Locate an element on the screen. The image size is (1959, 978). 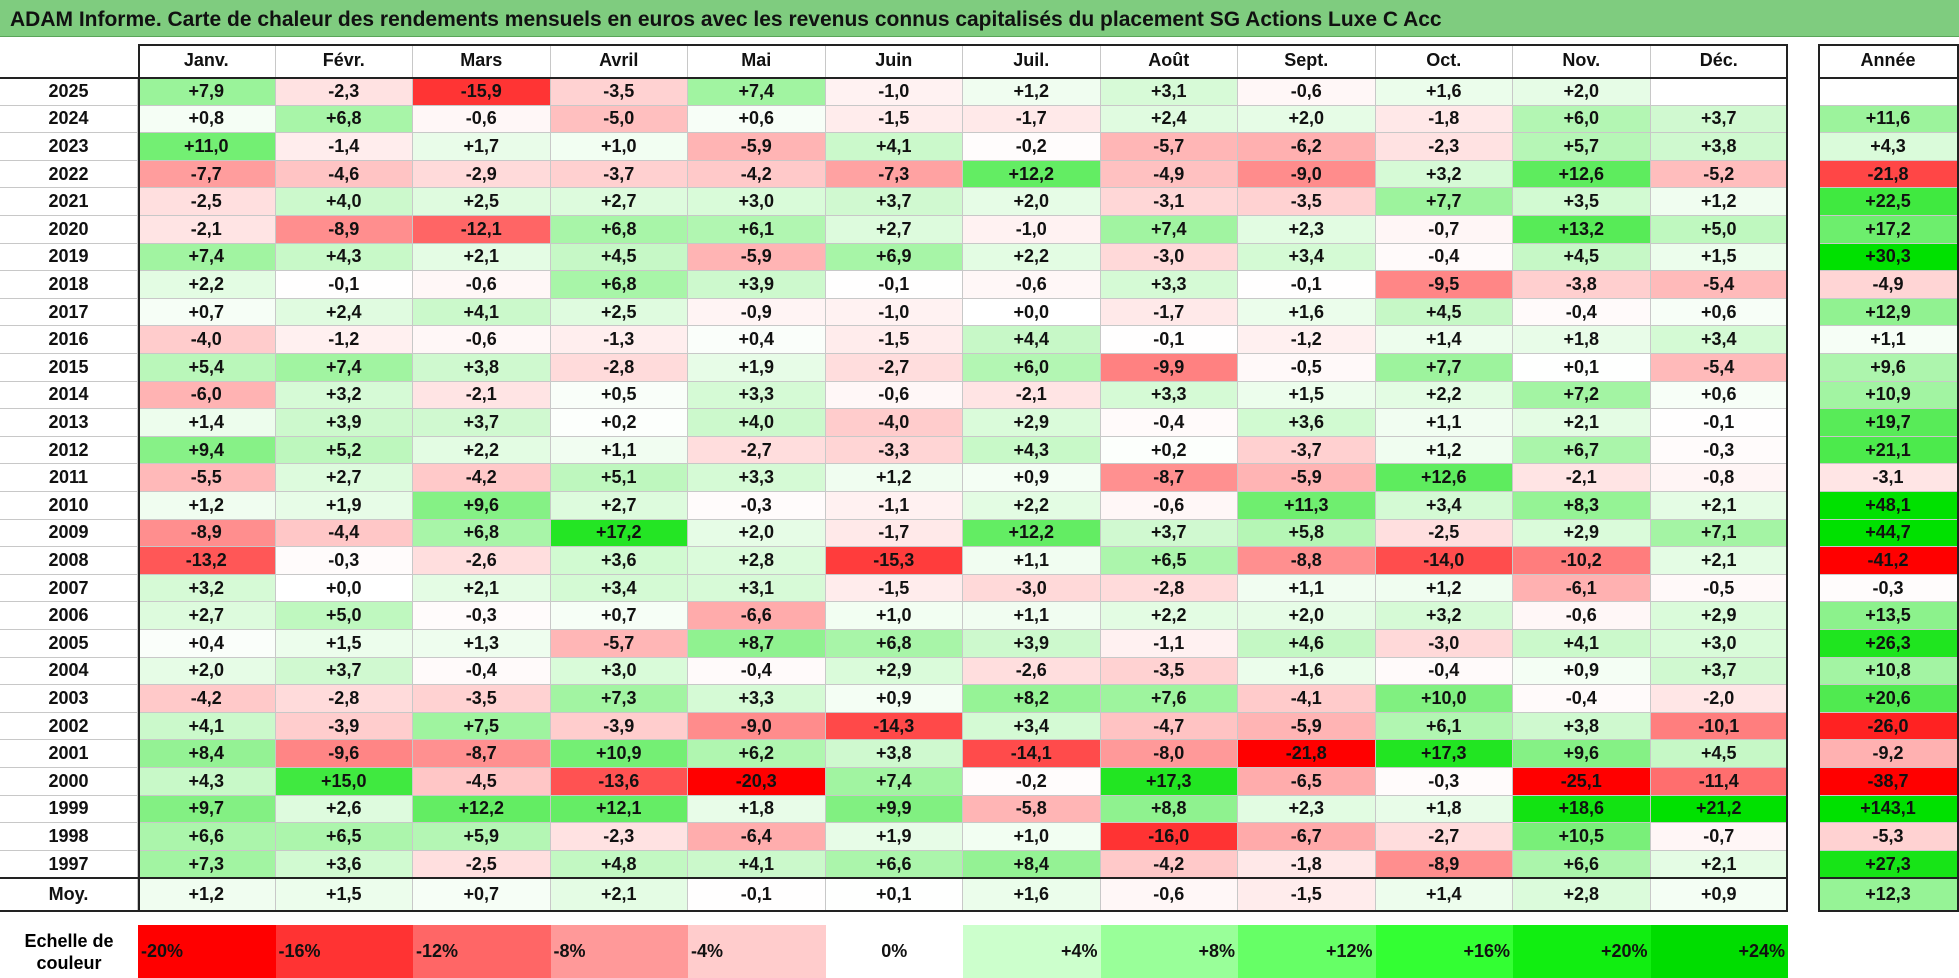
heat-cell: -2,8 is located at coordinates (1169, 588).